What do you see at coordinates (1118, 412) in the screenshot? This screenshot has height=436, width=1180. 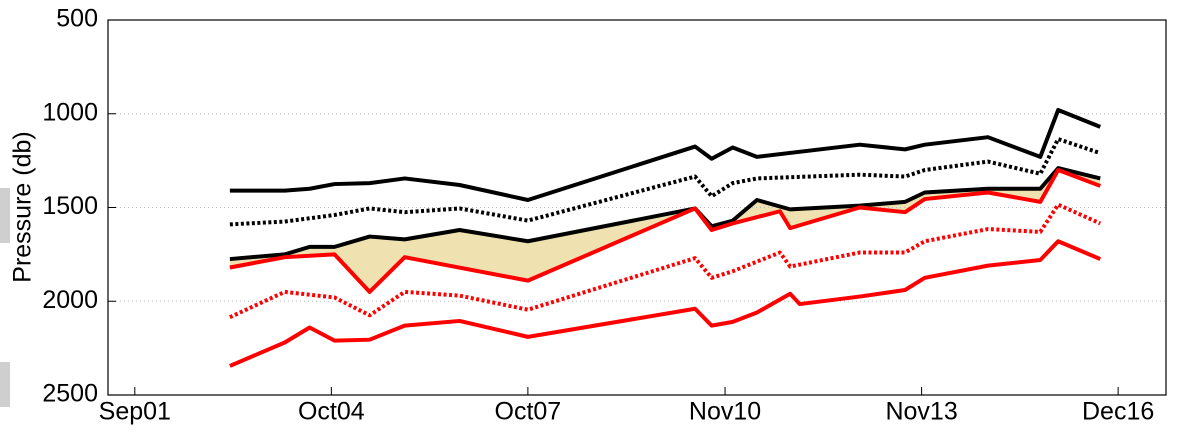 I see `x-tick-label: Dec16` at bounding box center [1118, 412].